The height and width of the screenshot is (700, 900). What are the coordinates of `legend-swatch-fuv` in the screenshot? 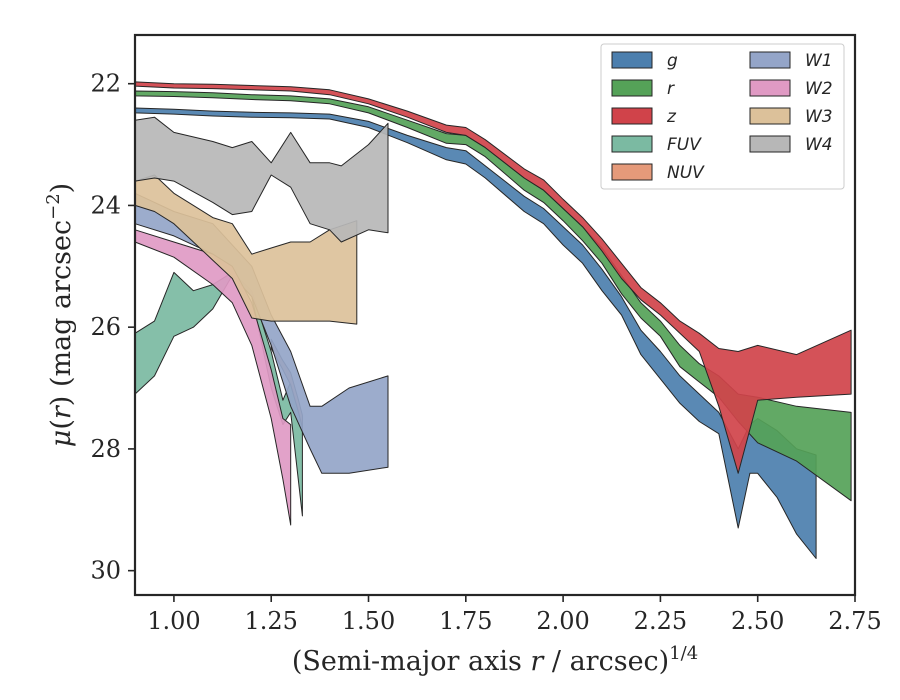 It's located at (632, 144).